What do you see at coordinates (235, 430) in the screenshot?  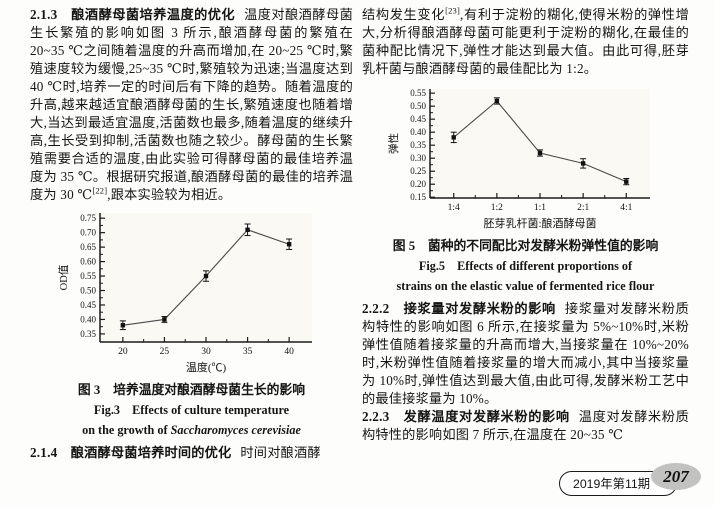 I see `species-name-italic: Saccharomyces cerevisiae` at bounding box center [235, 430].